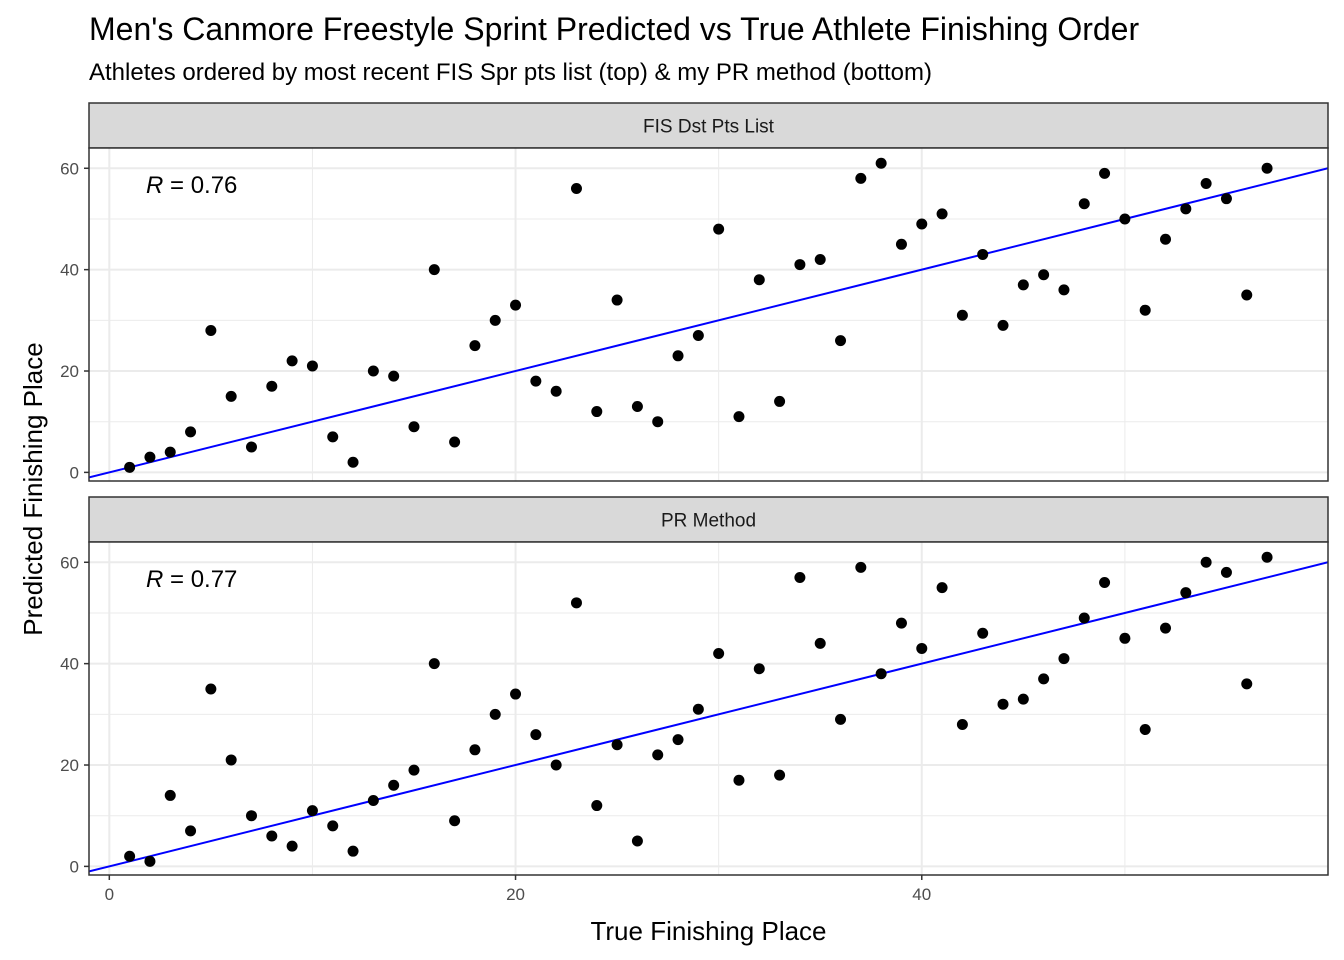 This screenshot has height=960, width=1344. What do you see at coordinates (191, 185) in the screenshot?
I see `correlation-label: R = 0.76` at bounding box center [191, 185].